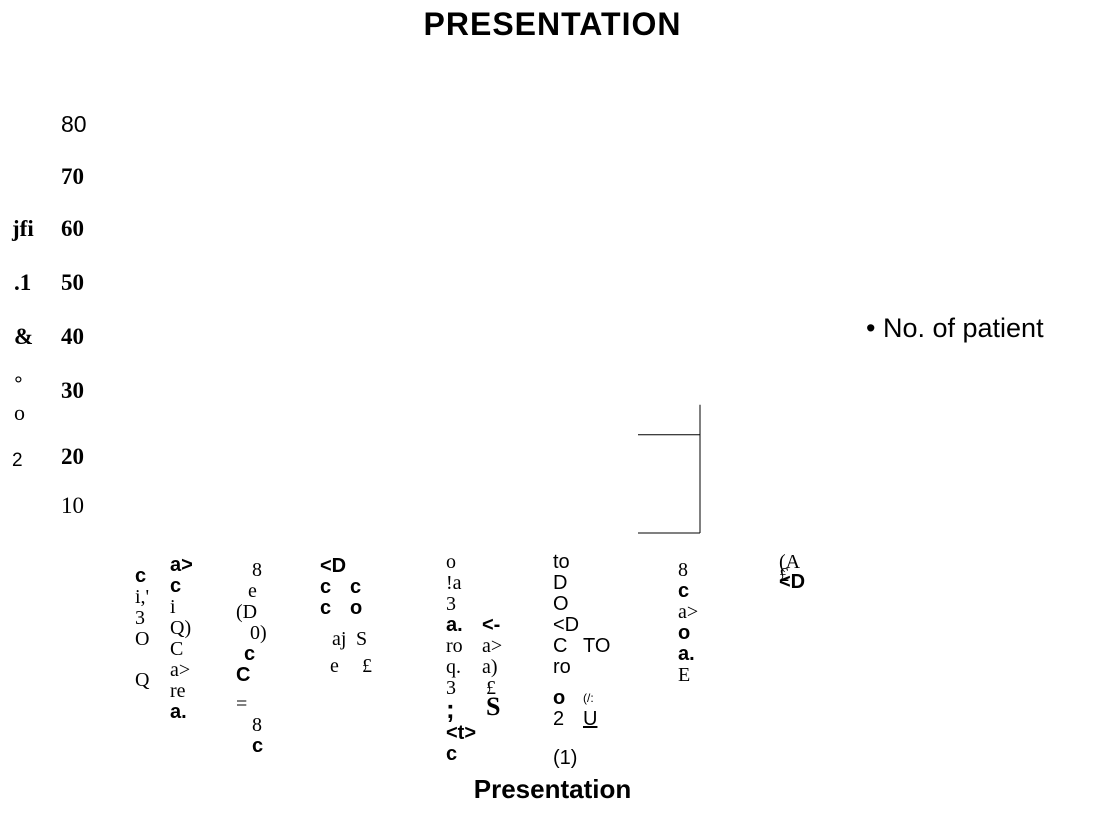 The width and height of the screenshot is (1105, 833). I want to click on cat2-frag-3: Q), so click(181, 628).